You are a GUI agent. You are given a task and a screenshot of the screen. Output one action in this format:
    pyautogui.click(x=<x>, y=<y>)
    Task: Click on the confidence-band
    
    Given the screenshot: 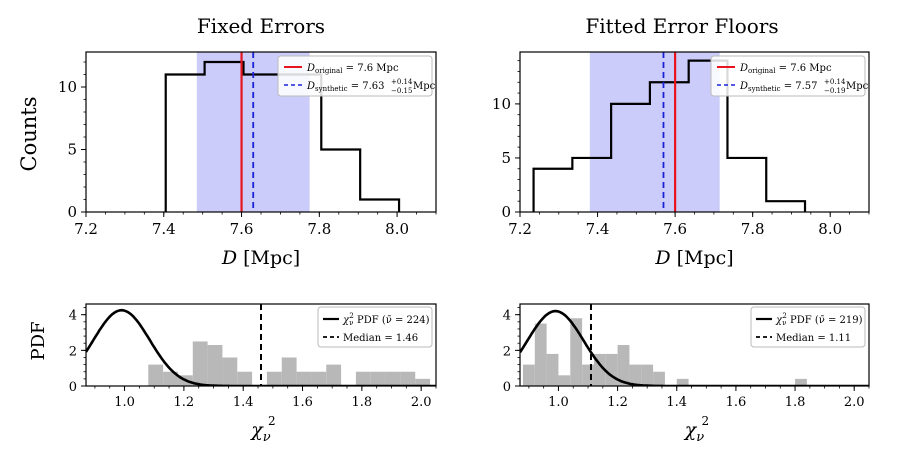 What is the action you would take?
    pyautogui.click(x=654, y=132)
    